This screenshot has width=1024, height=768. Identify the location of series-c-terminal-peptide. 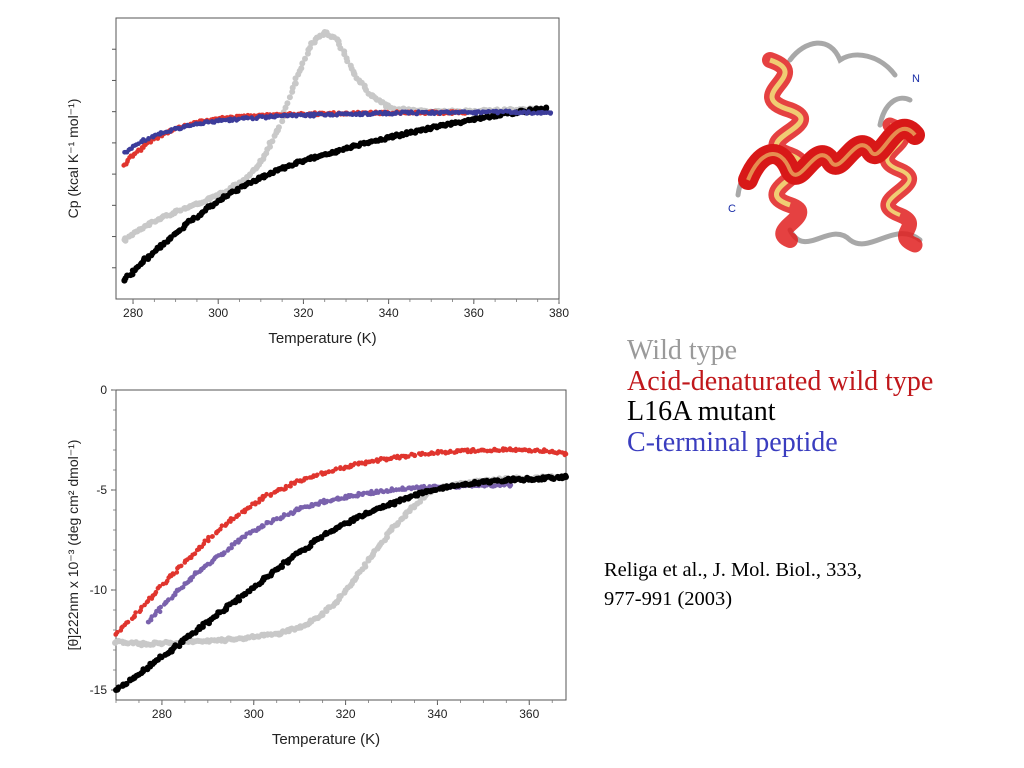
(329, 553).